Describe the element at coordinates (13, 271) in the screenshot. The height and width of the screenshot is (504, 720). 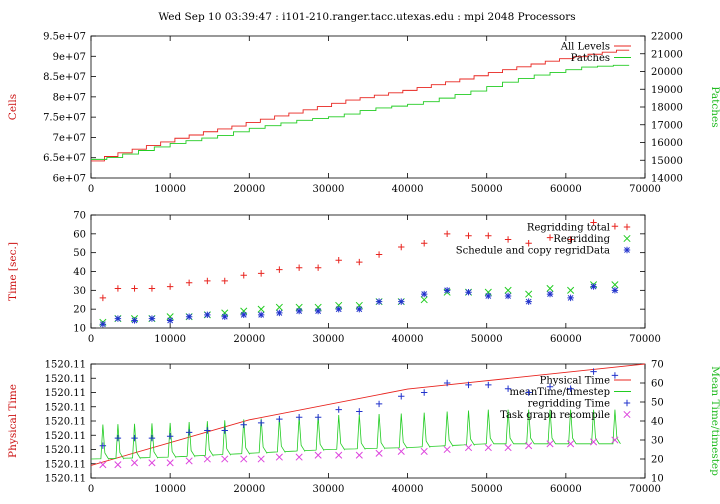
I see `y-axis-label: Time [sec.]` at that location.